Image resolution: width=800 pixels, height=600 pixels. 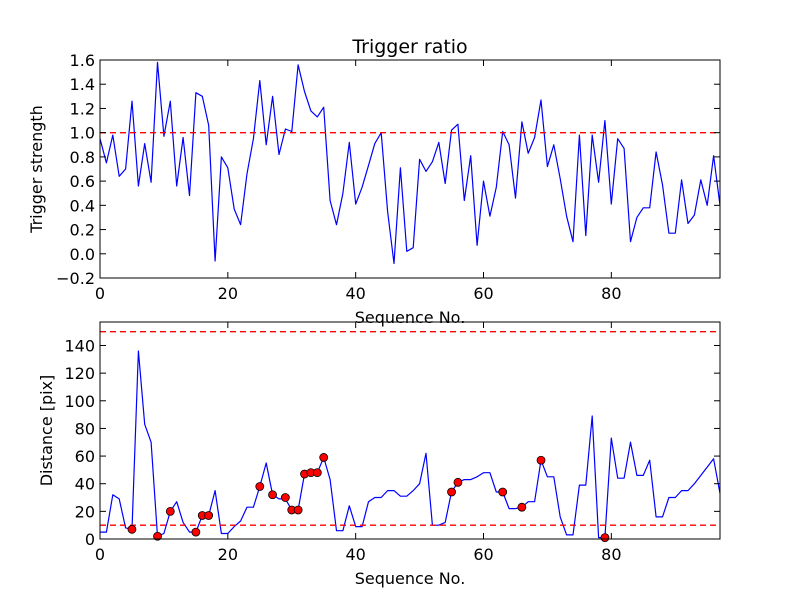 What do you see at coordinates (36, 169) in the screenshot?
I see `y-axis-label: Trigger strength` at bounding box center [36, 169].